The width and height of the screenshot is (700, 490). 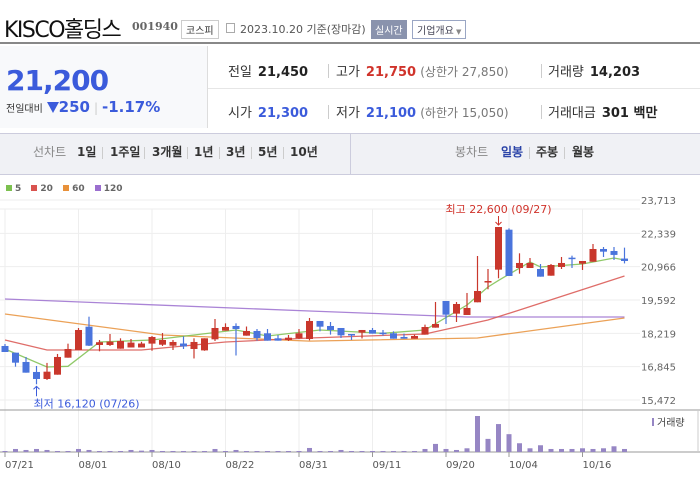 I want to click on tab-monthly: 월봉, so click(x=583, y=152).